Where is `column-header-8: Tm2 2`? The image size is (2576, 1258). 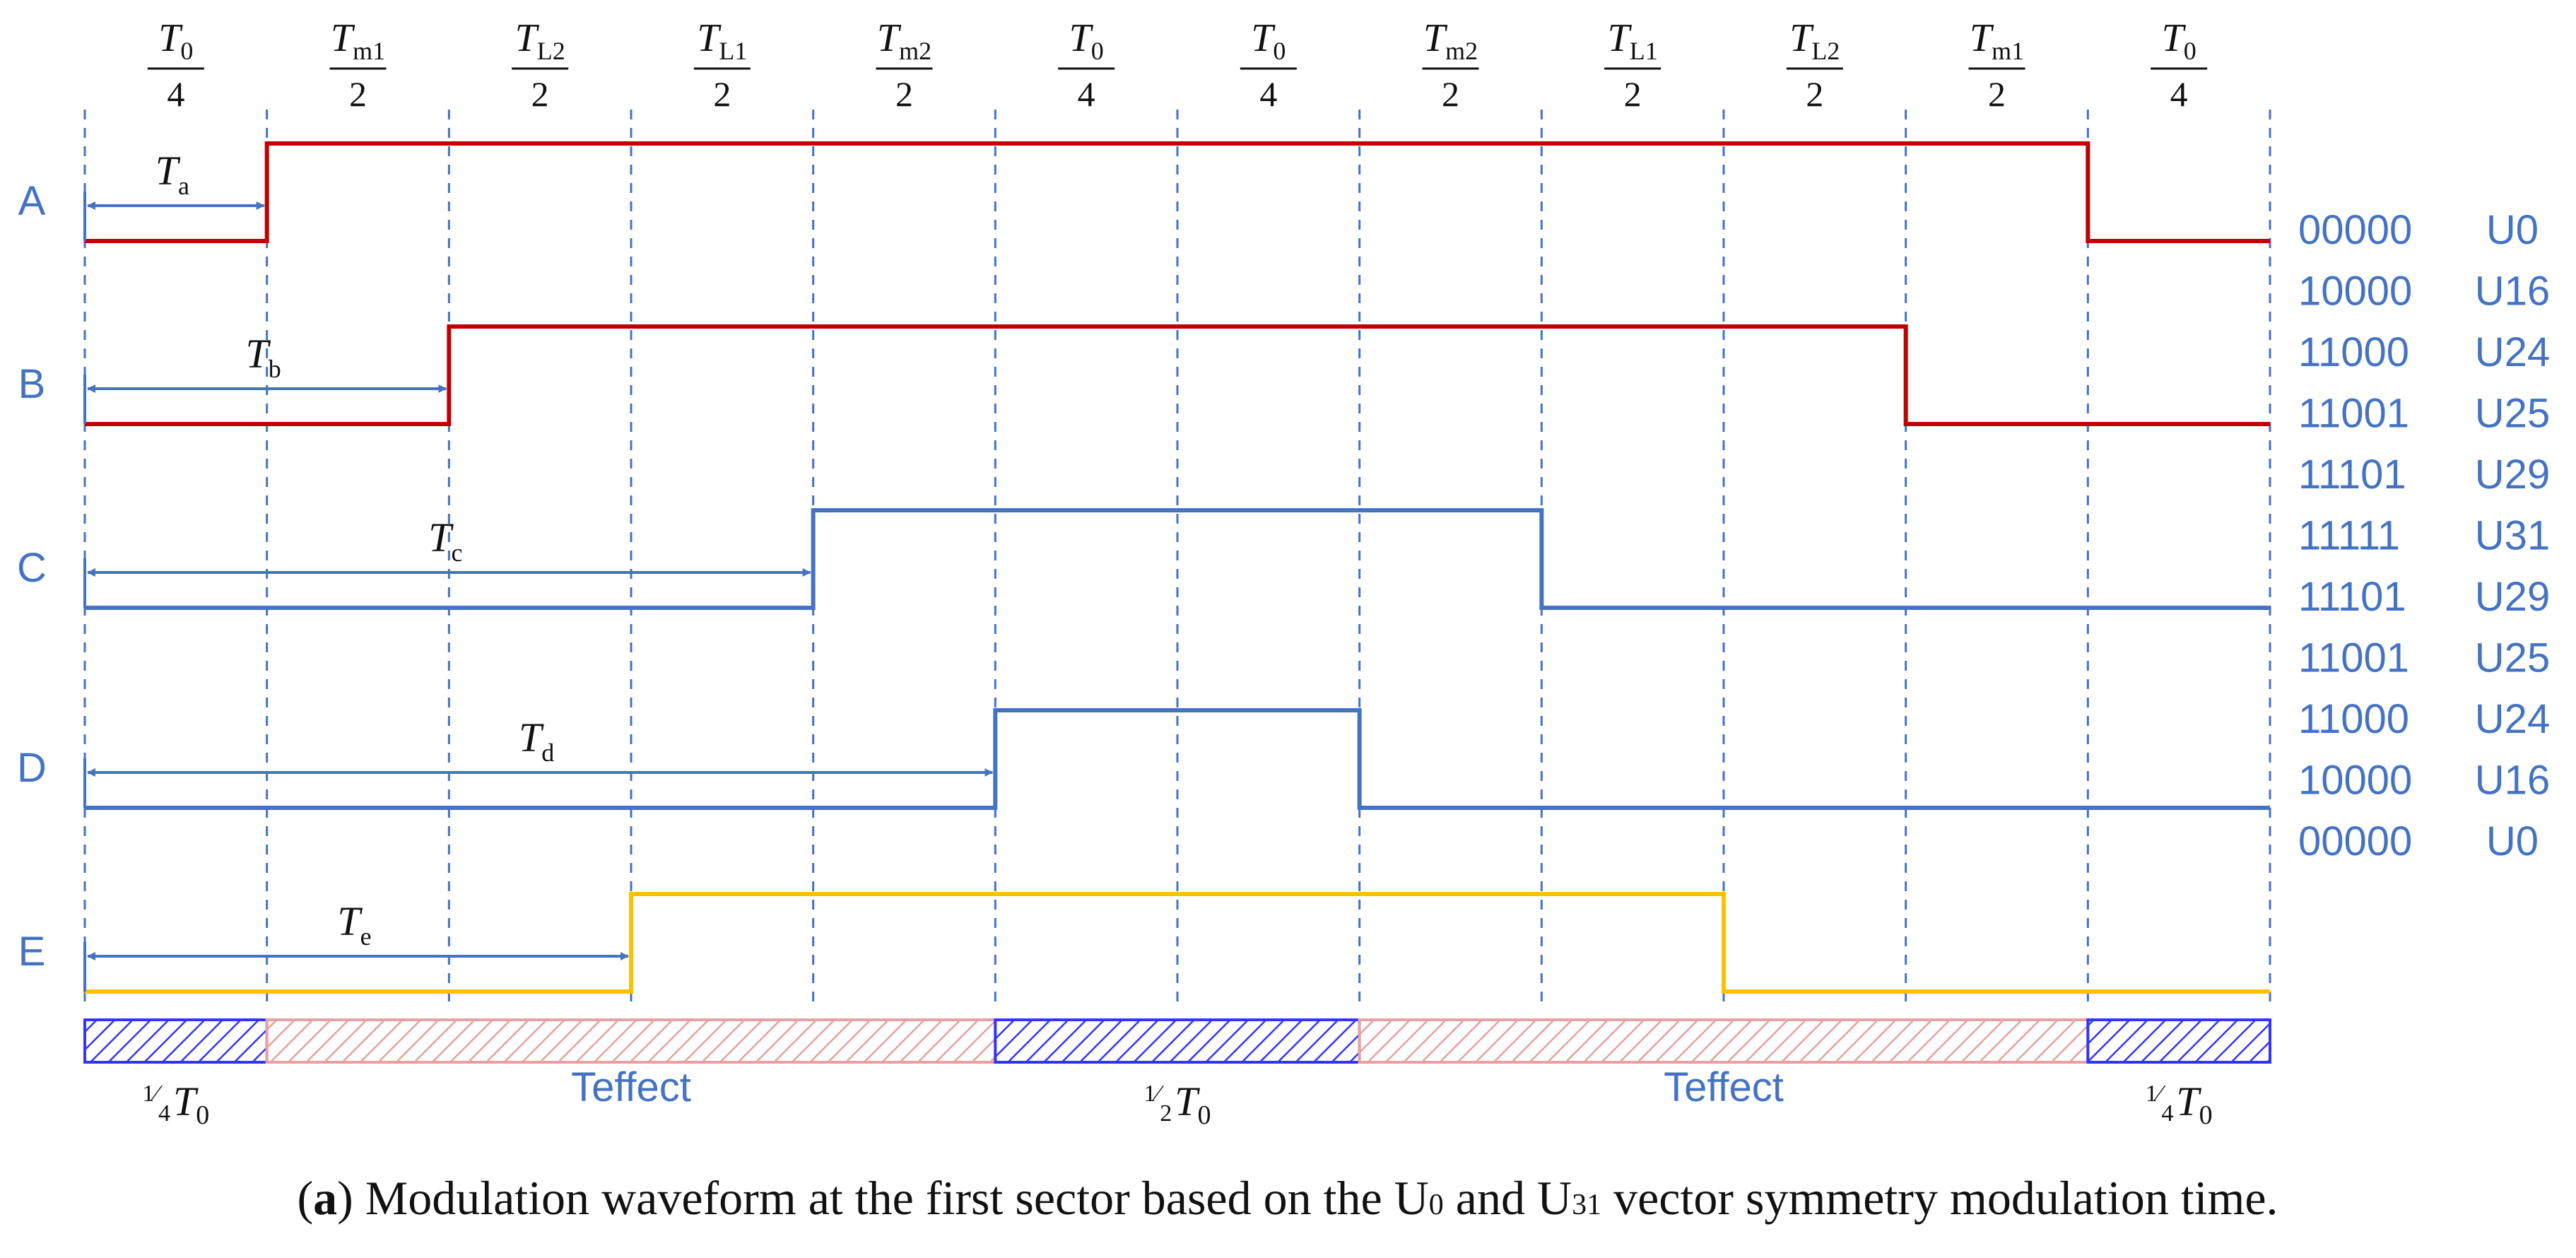 column-header-8: Tm2 2 is located at coordinates (1450, 65).